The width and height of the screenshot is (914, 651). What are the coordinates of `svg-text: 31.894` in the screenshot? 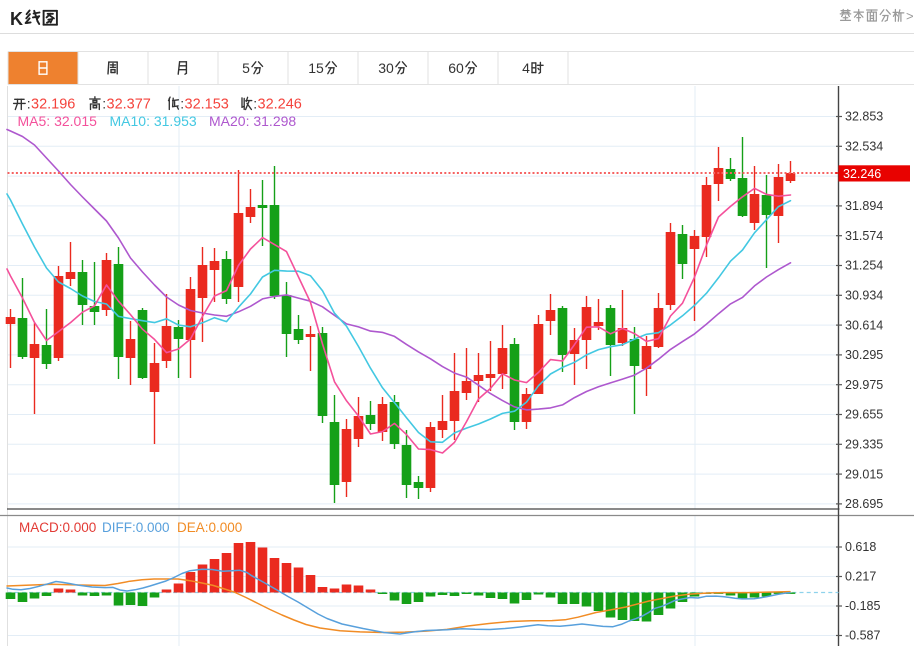 It's located at (864, 206).